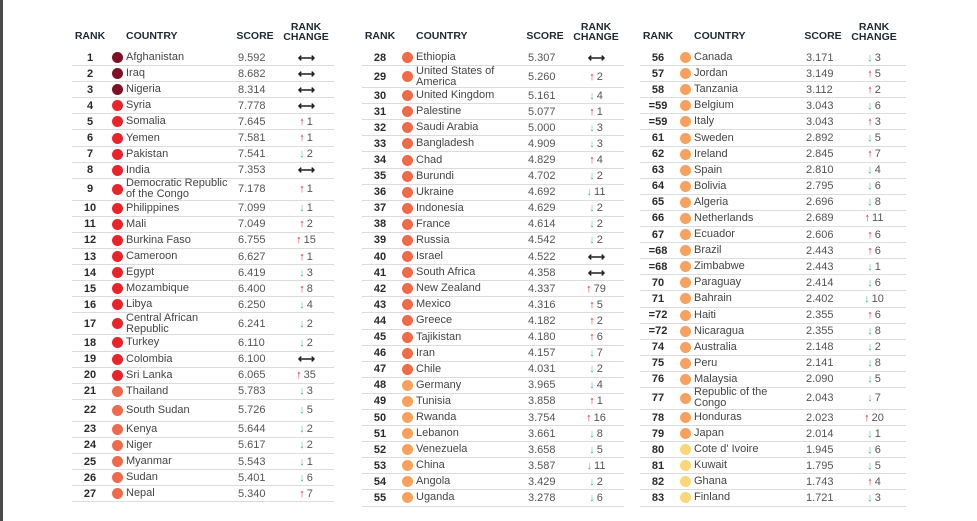 Image resolution: width=977 pixels, height=521 pixels. I want to click on rank-change-cell: ↑ 8, so click(306, 289).